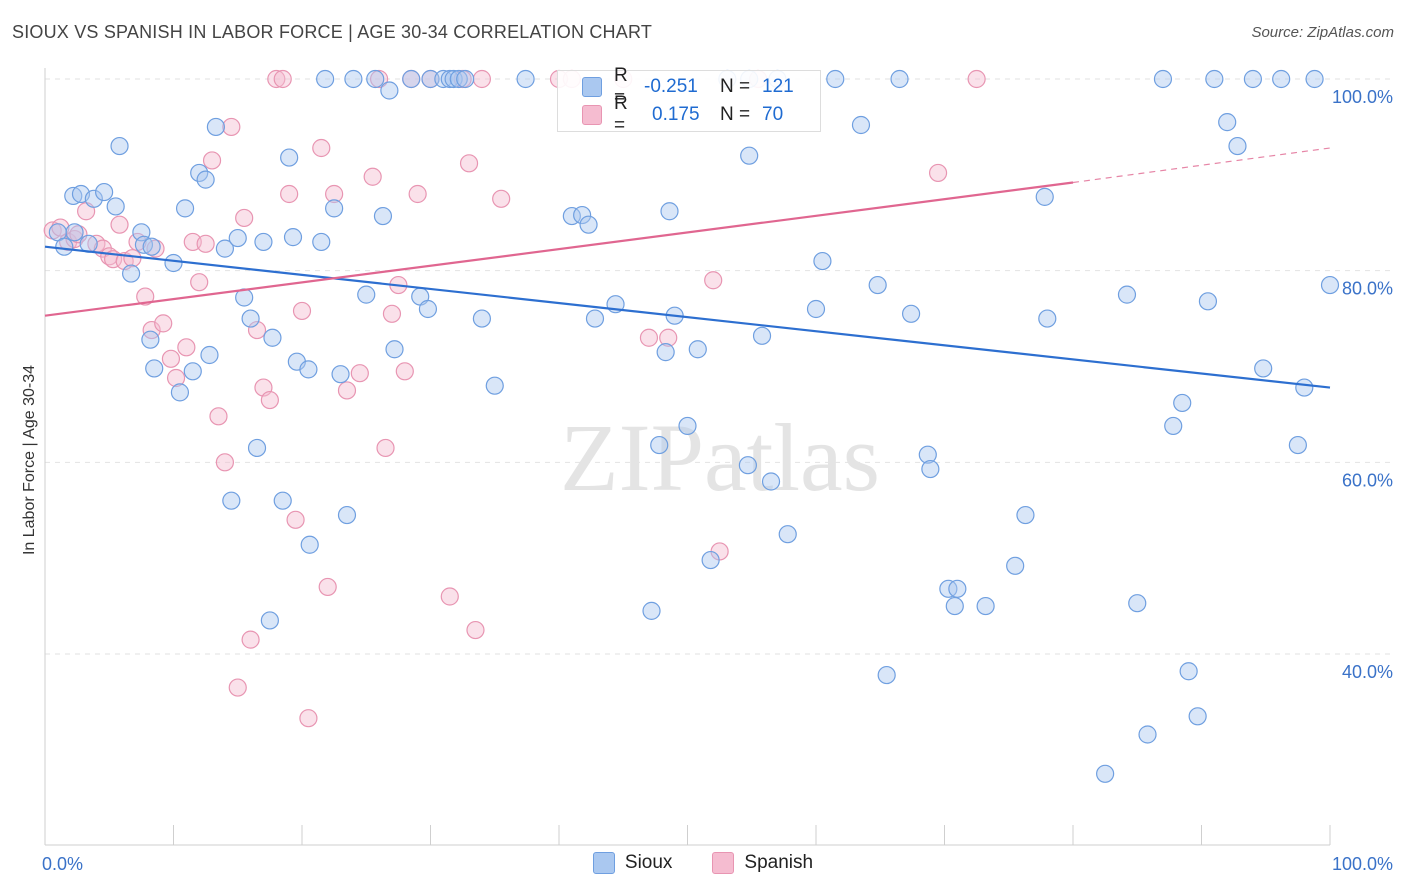 The width and height of the screenshot is (1406, 892). I want to click on x-tick-label-min: 0.0%, so click(62, 864).